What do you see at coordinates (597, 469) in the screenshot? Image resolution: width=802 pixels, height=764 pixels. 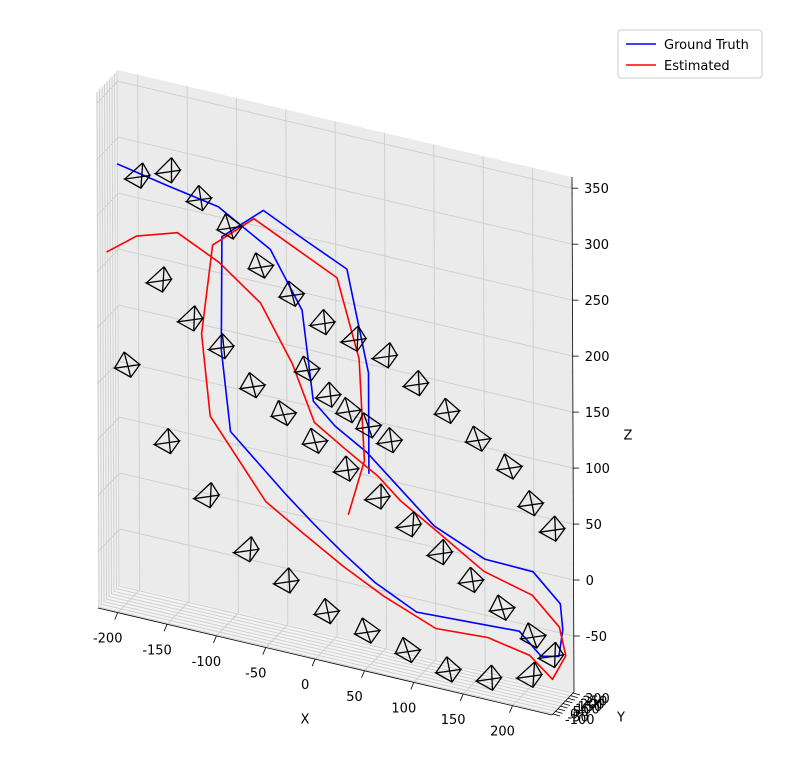 I see `z-tick-label: 100` at bounding box center [597, 469].